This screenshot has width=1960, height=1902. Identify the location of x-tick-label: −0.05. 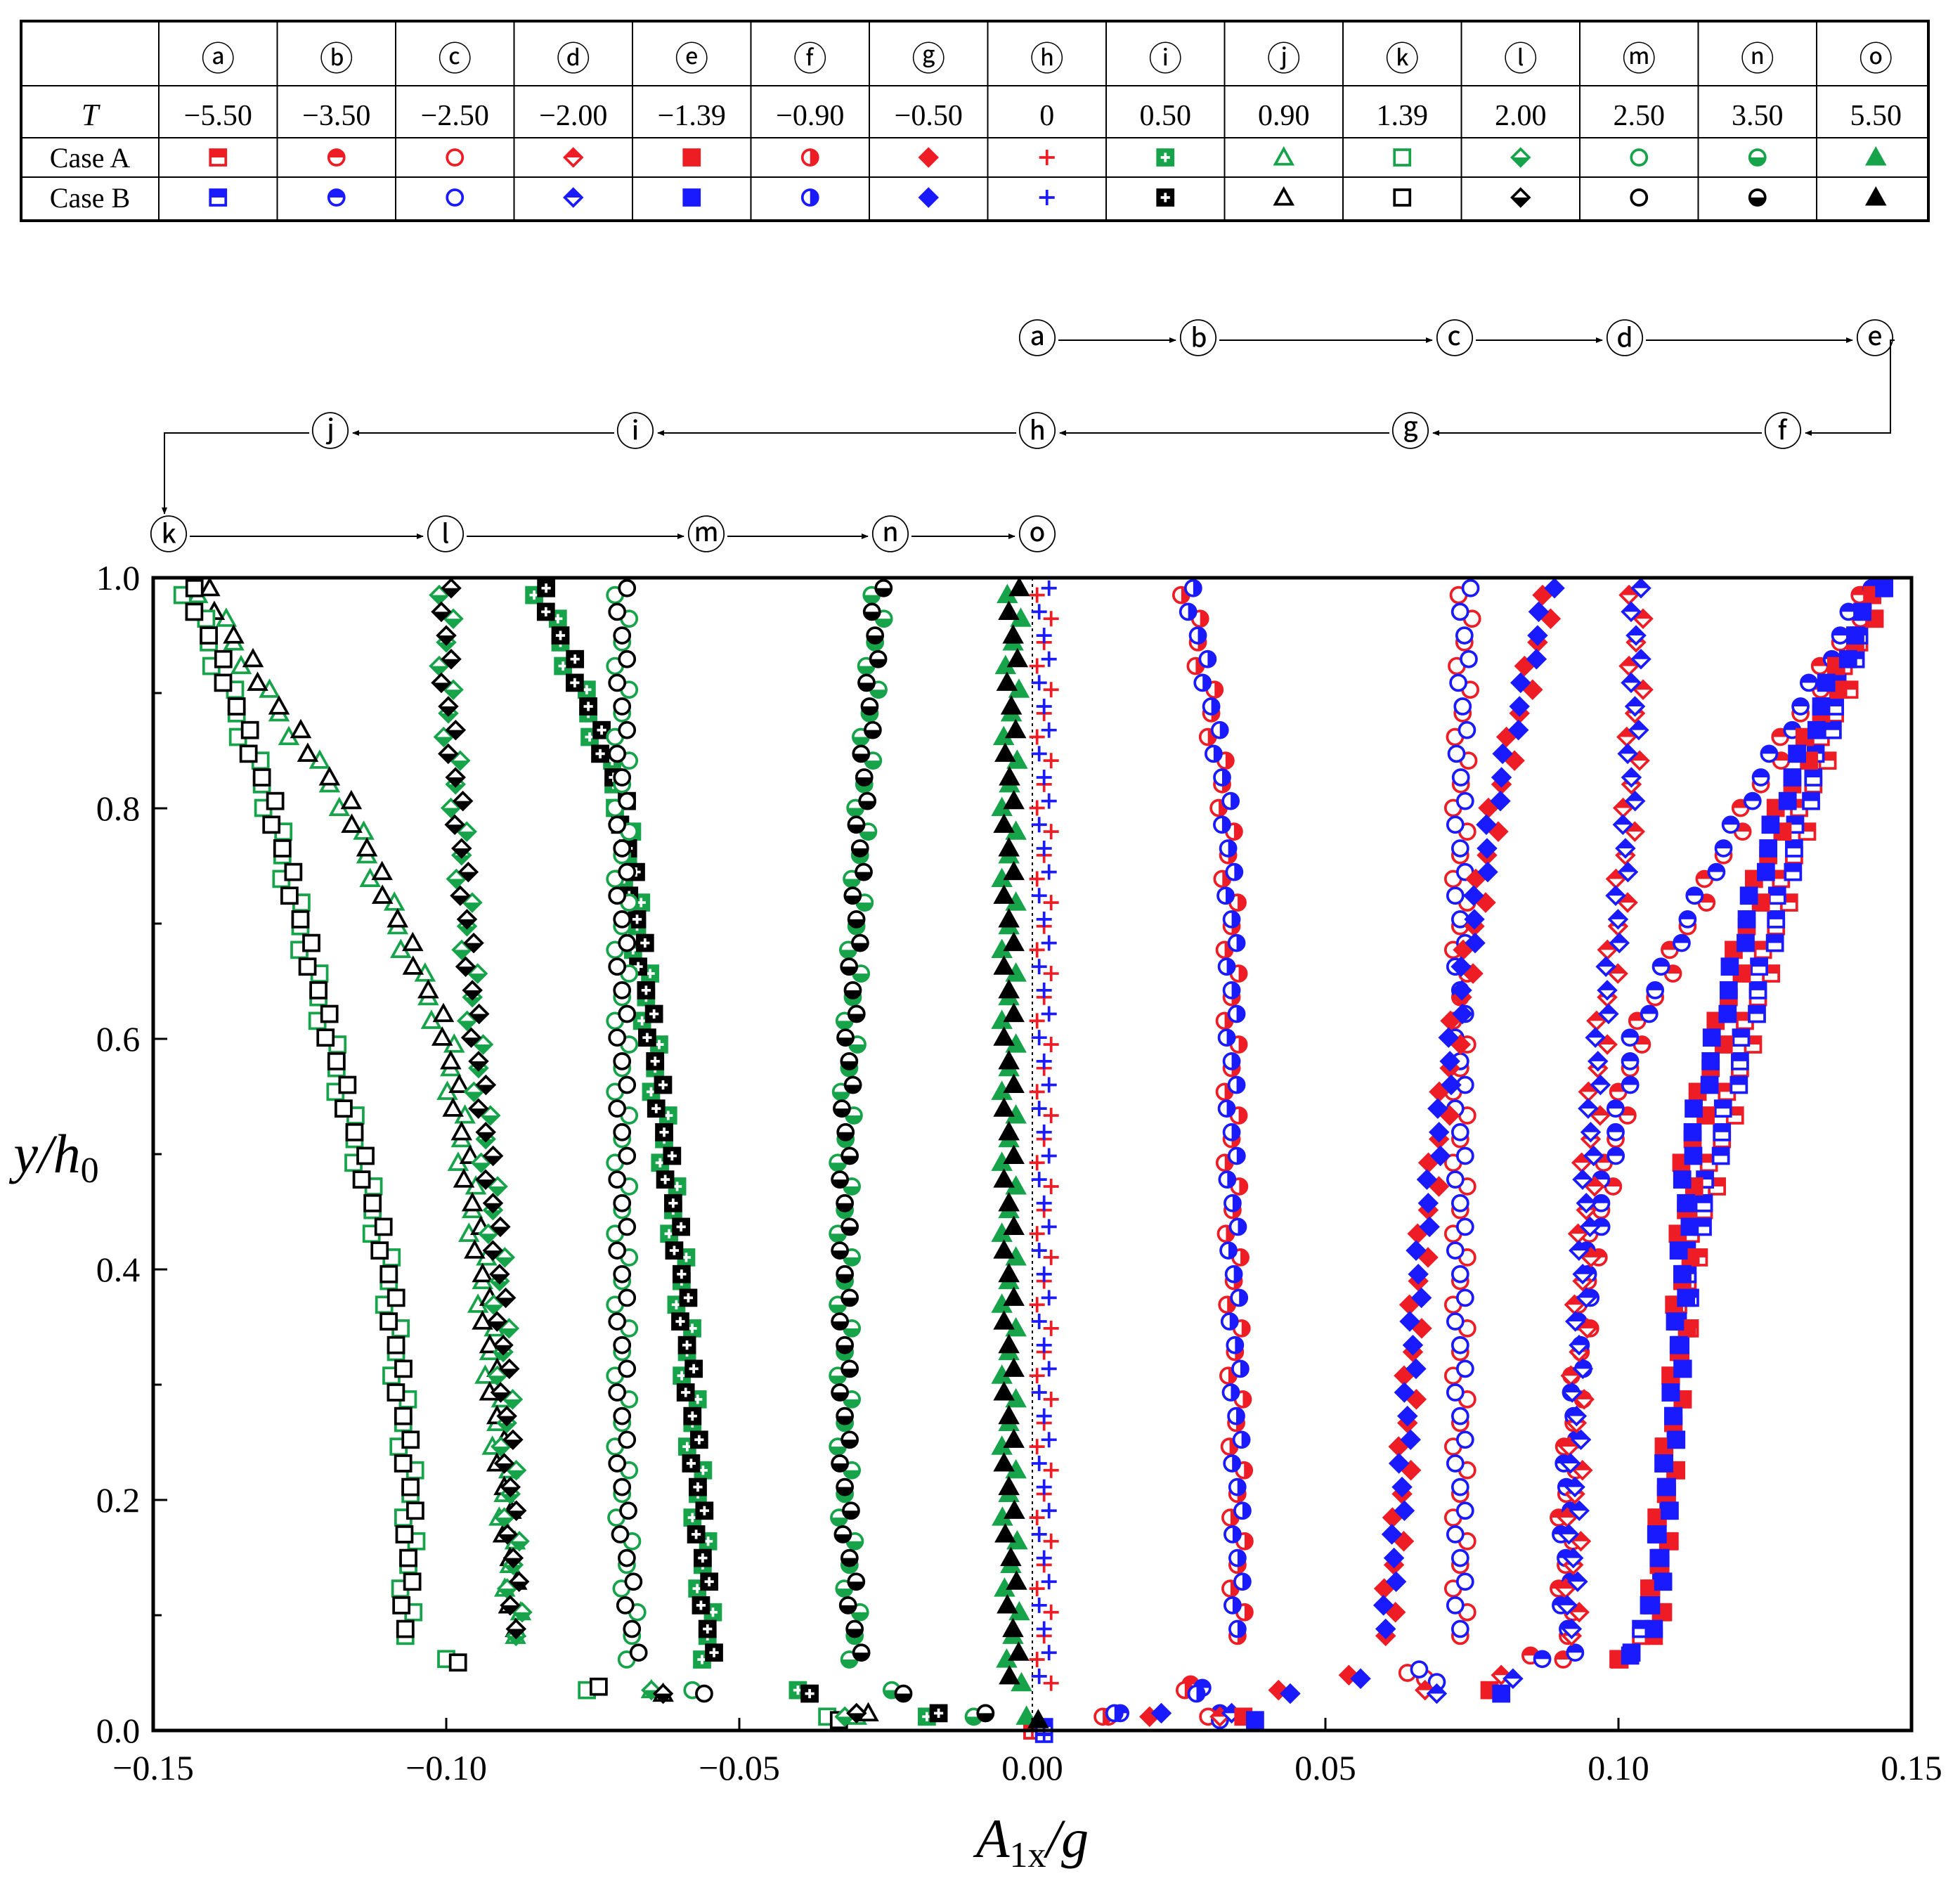
(739, 1767).